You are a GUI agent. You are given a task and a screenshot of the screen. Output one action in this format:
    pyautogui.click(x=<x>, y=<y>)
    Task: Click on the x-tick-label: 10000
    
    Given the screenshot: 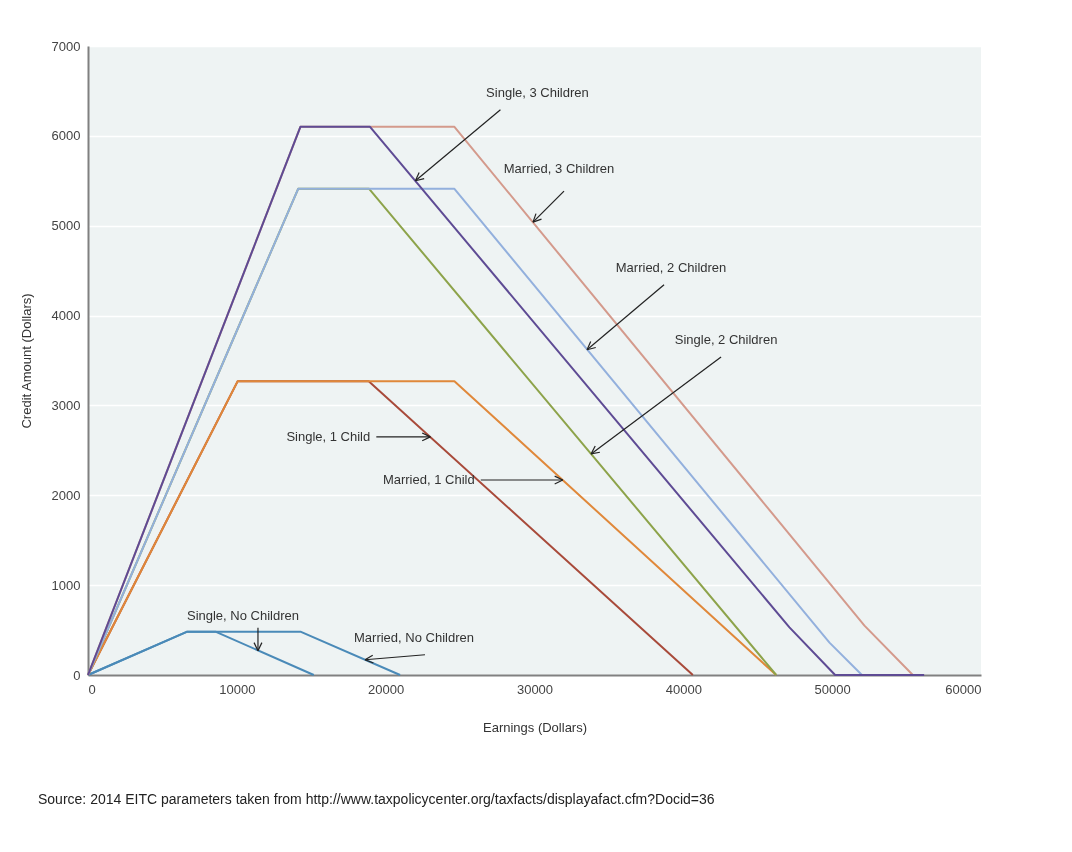 What is the action you would take?
    pyautogui.click(x=237, y=689)
    